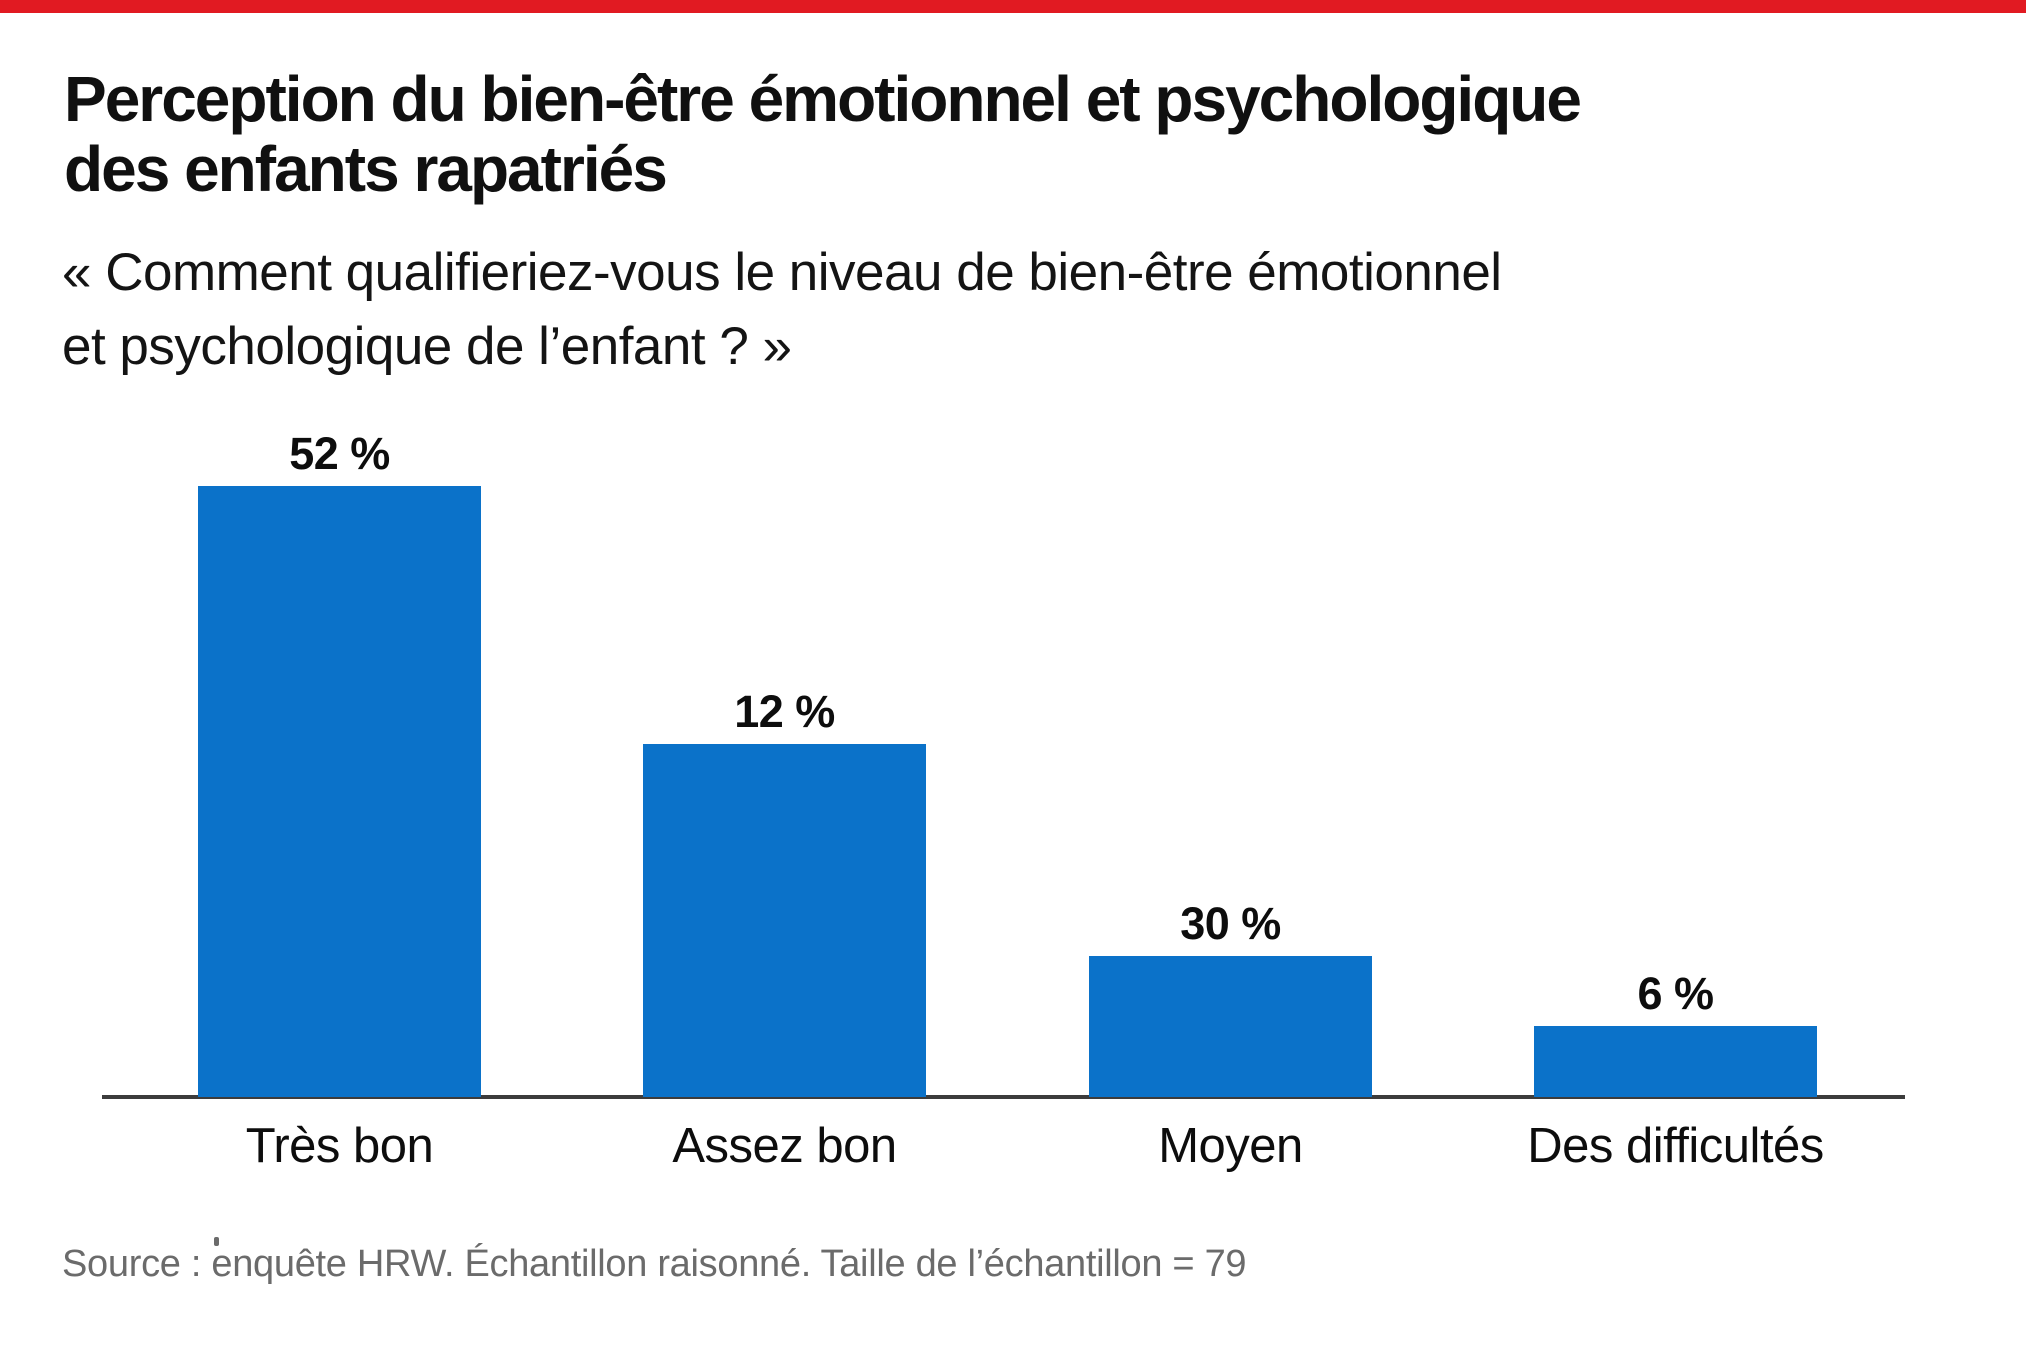 The width and height of the screenshot is (2026, 1350). I want to click on source-stray-dot-artifact, so click(216, 1241).